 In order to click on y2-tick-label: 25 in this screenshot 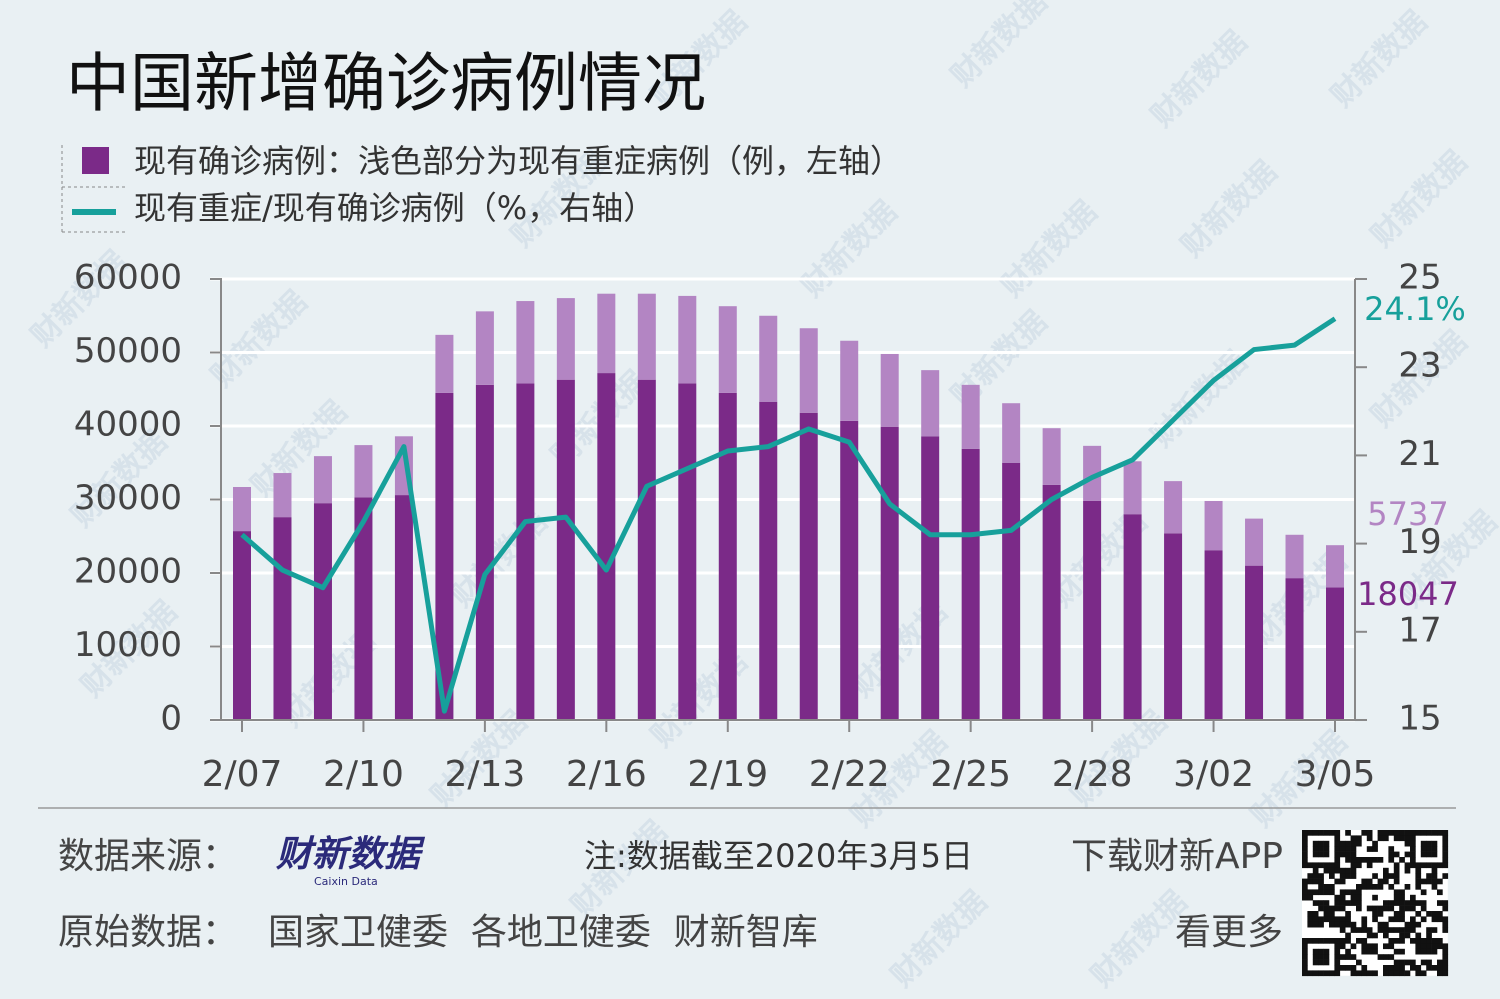, I will do `click(1419, 278)`.